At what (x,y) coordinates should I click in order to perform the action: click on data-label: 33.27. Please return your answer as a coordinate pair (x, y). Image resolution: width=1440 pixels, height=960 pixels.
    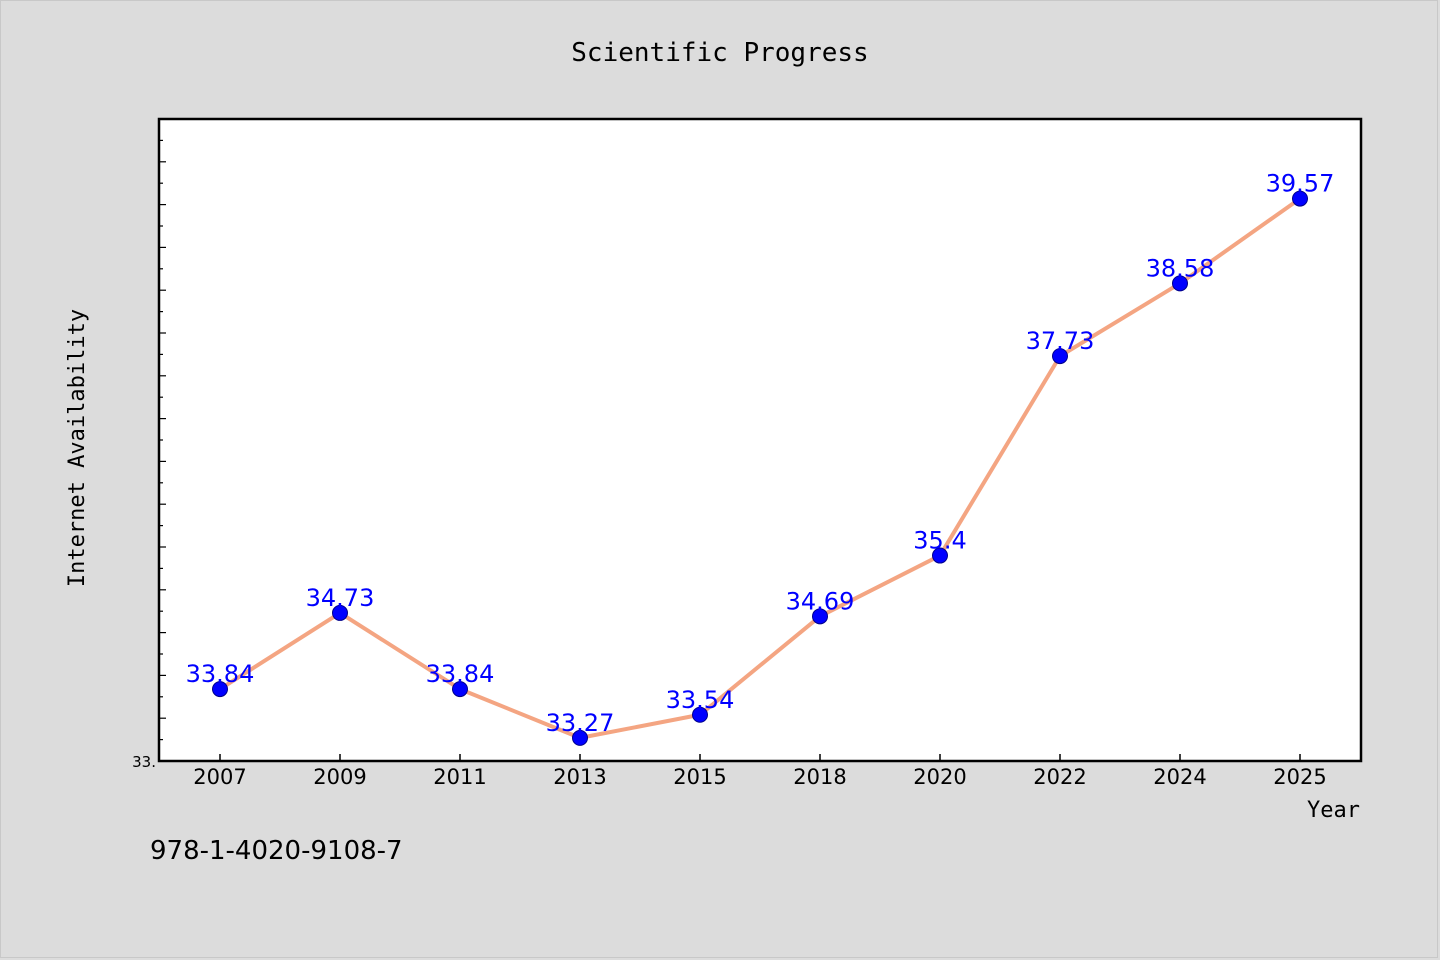
    Looking at the image, I should click on (580, 723).